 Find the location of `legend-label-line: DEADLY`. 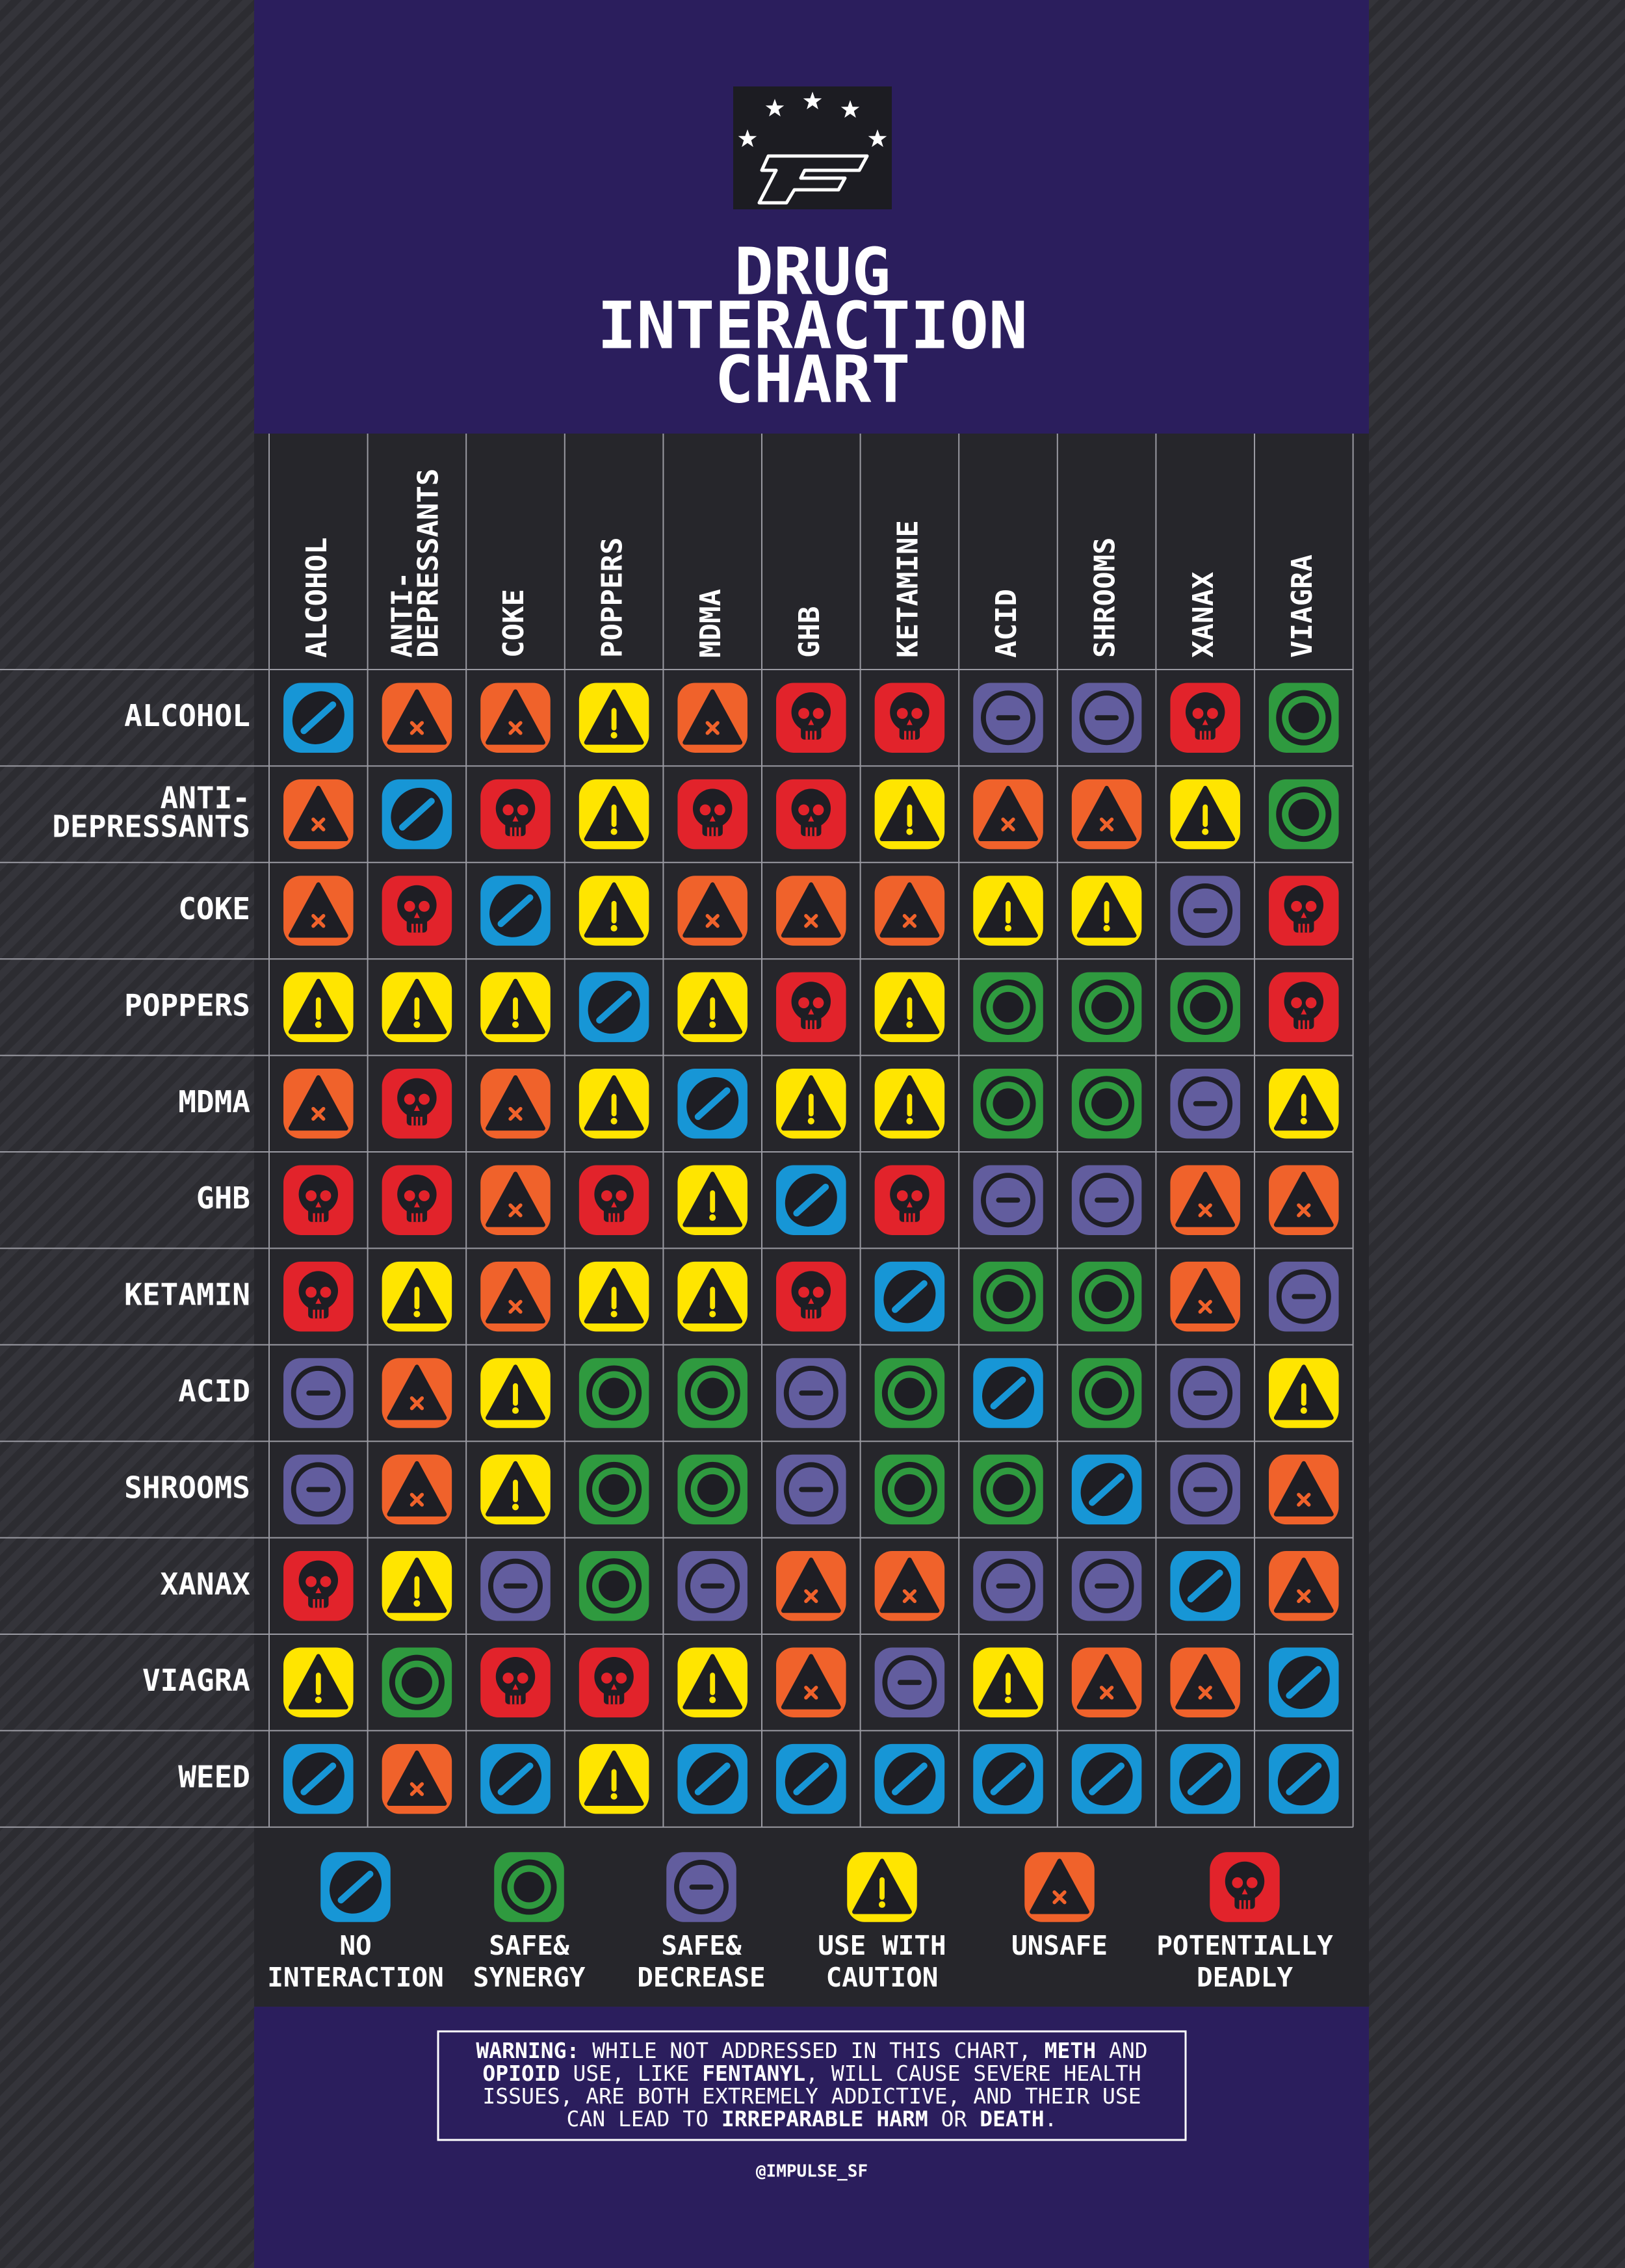

legend-label-line: DEADLY is located at coordinates (1245, 1977).